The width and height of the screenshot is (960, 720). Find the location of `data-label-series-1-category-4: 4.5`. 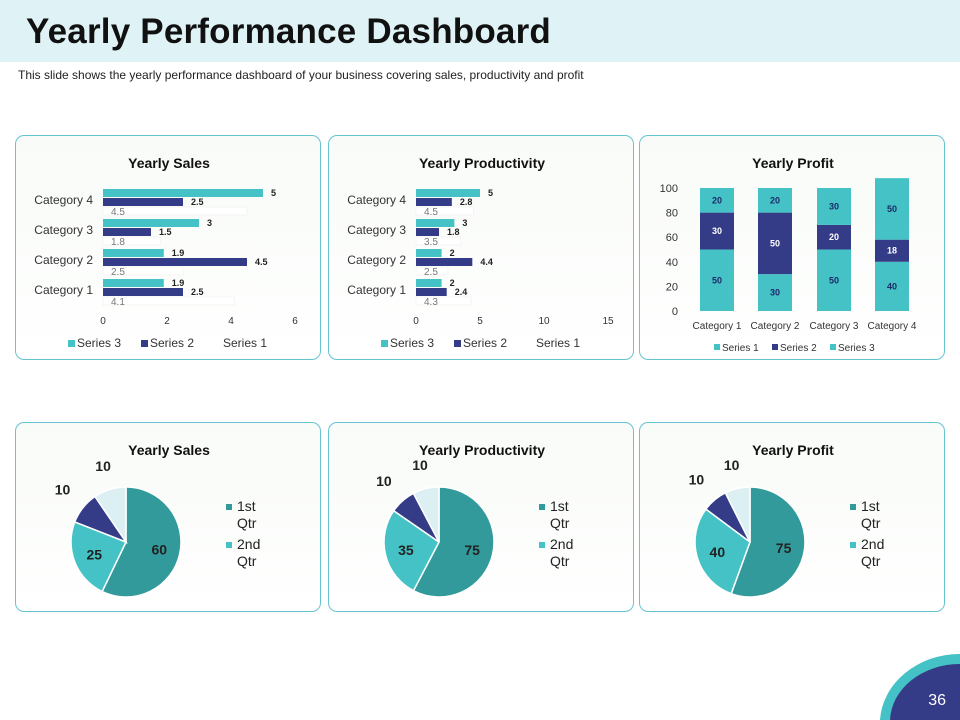

data-label-series-1-category-4: 4.5 is located at coordinates (431, 212).